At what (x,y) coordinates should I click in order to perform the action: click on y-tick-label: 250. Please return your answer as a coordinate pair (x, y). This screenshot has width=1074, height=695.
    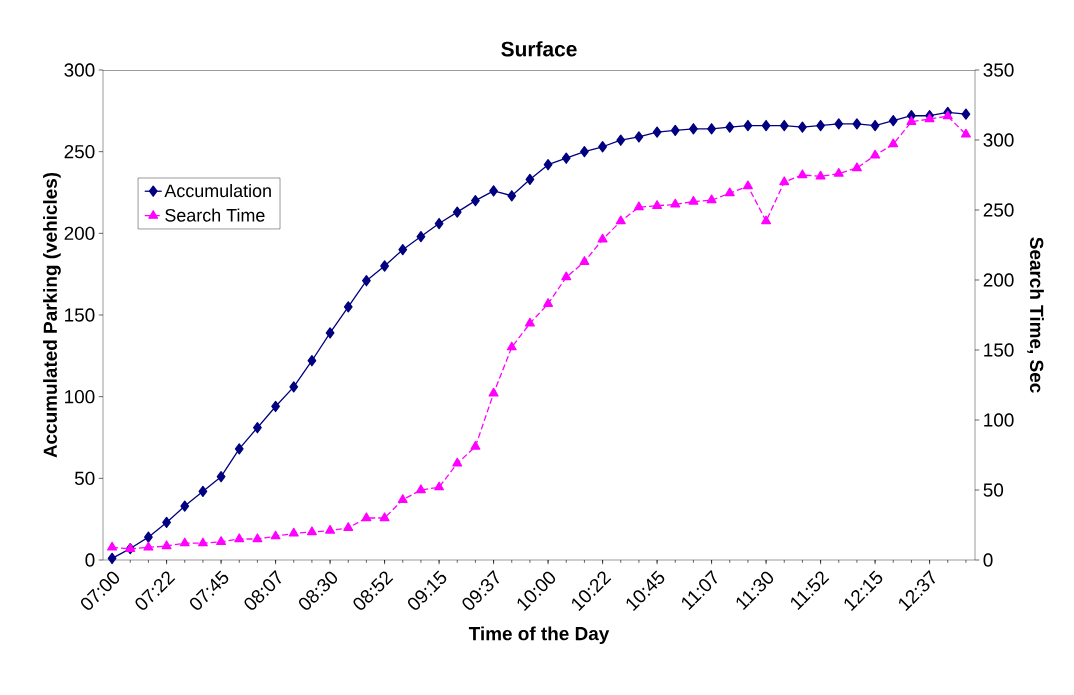
    Looking at the image, I should click on (79, 151).